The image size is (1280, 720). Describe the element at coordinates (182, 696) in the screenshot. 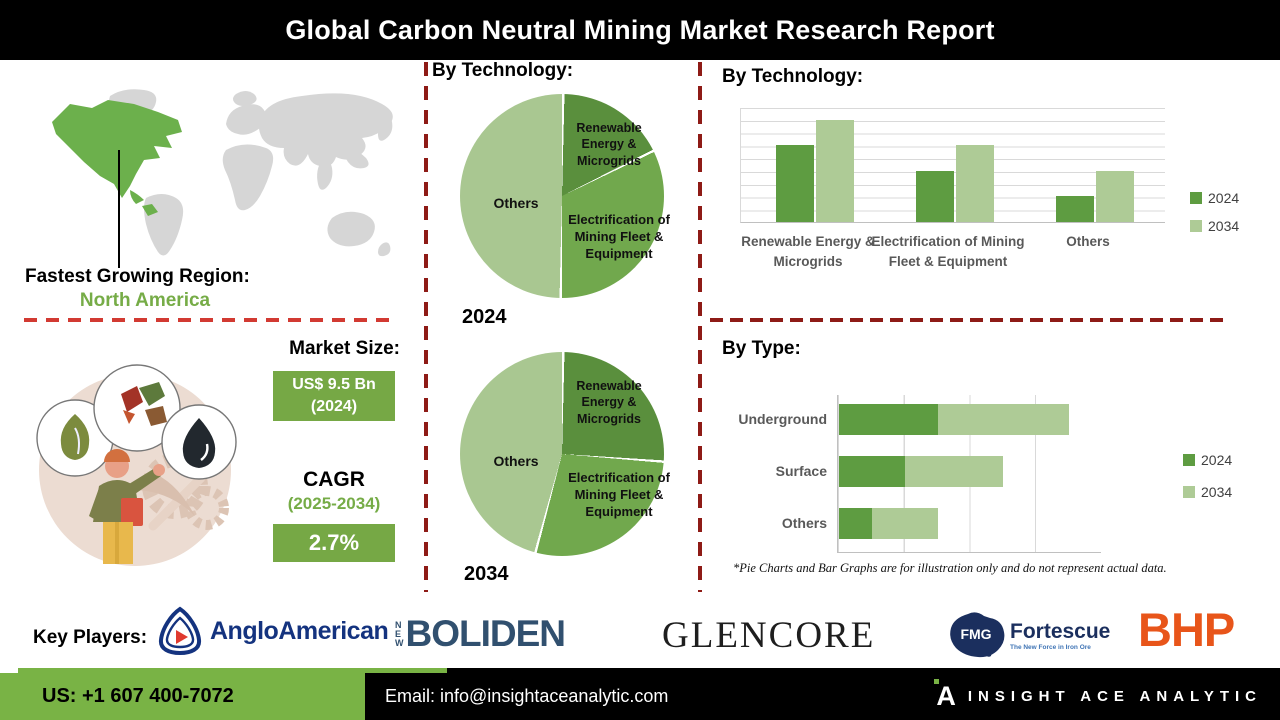

I see `footer-phone: US: +1 607 400-7072` at that location.